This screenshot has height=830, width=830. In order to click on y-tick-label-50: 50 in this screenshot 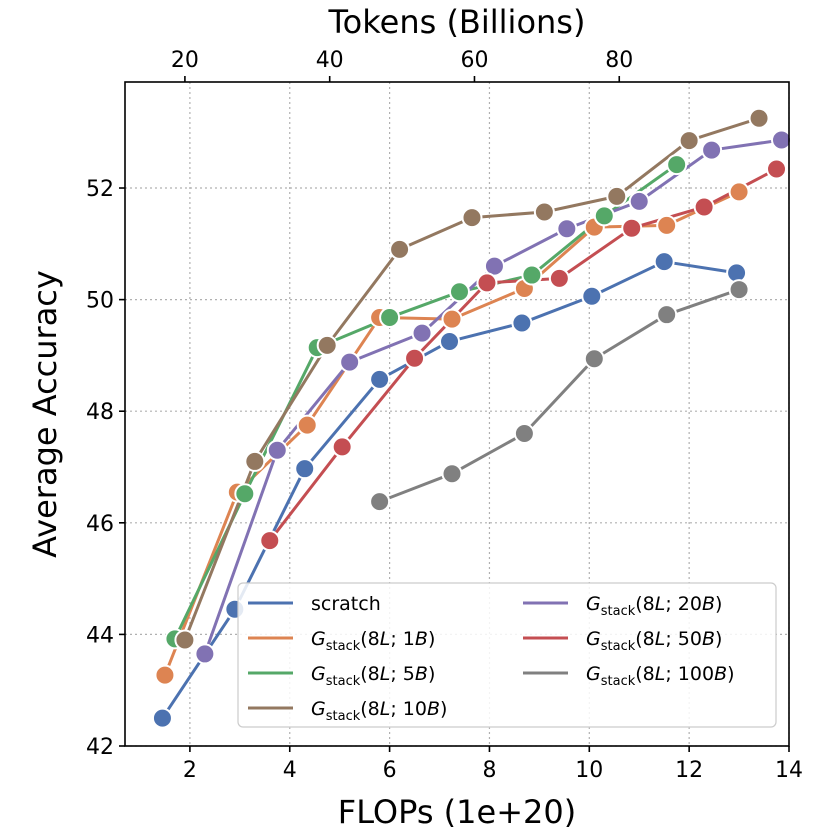, I will do `click(100, 301)`.